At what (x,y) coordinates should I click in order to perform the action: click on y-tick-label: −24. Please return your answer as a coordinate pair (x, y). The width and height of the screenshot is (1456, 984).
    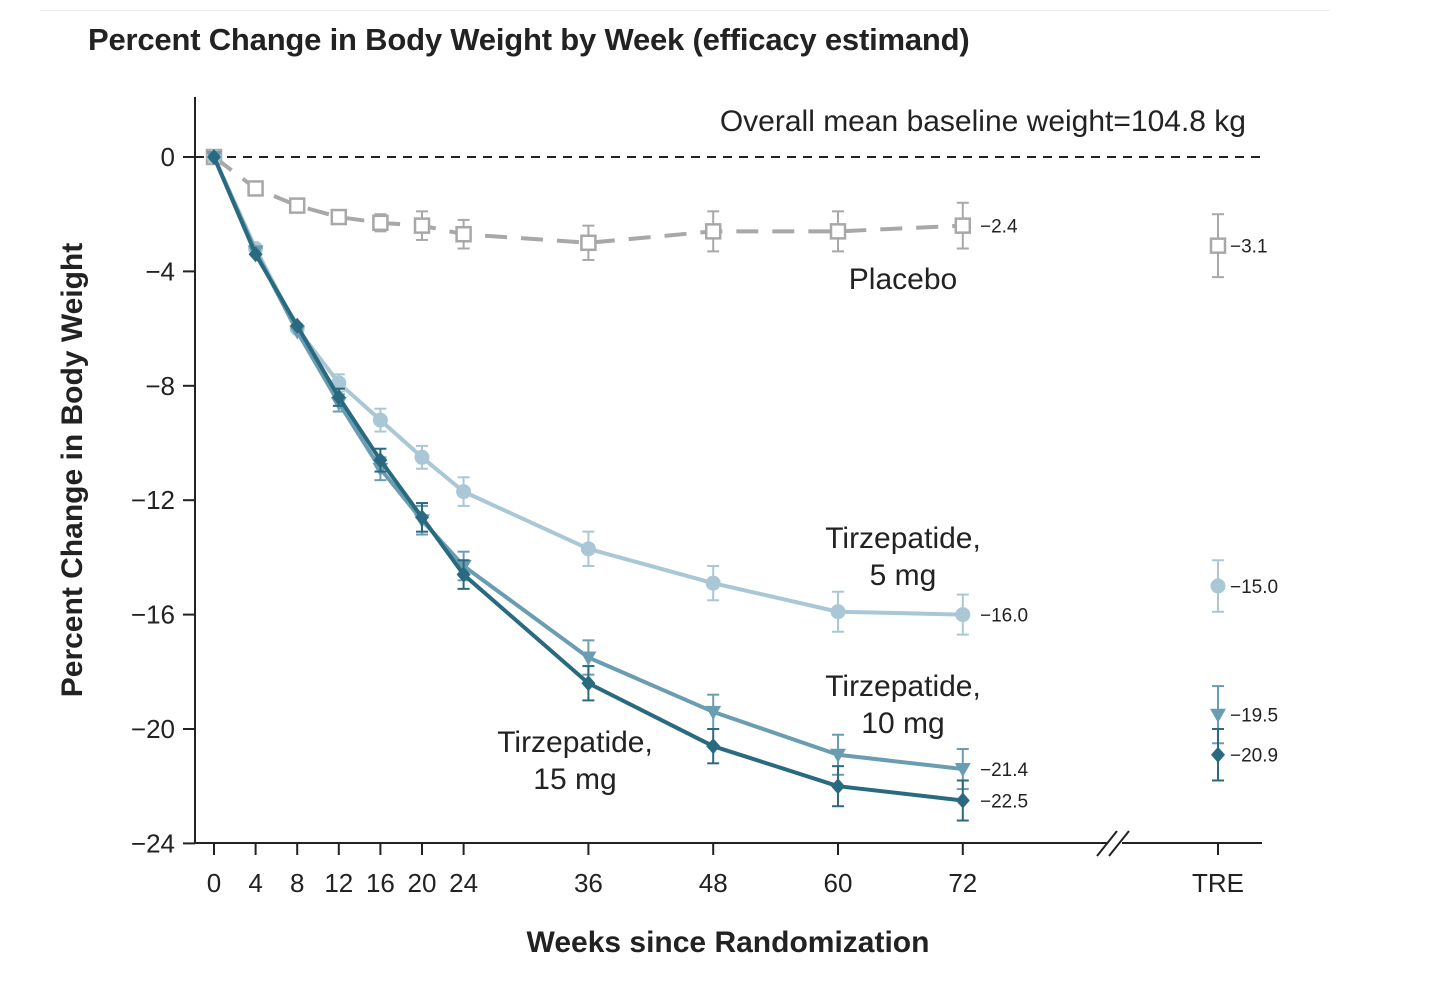
    Looking at the image, I should click on (153, 843).